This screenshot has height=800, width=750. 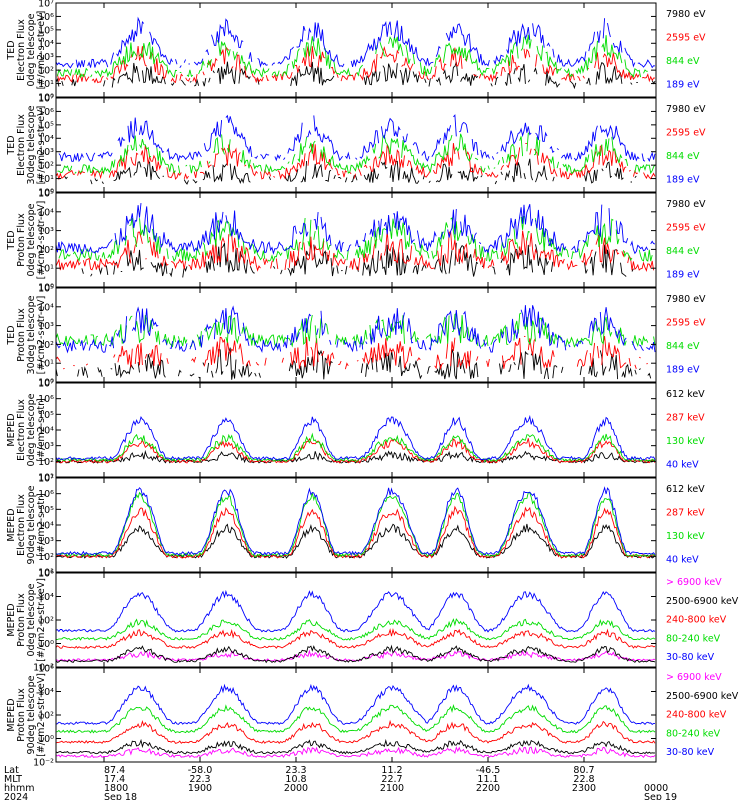 I want to click on y-tick-label: 10⁶, so click(x=46, y=399).